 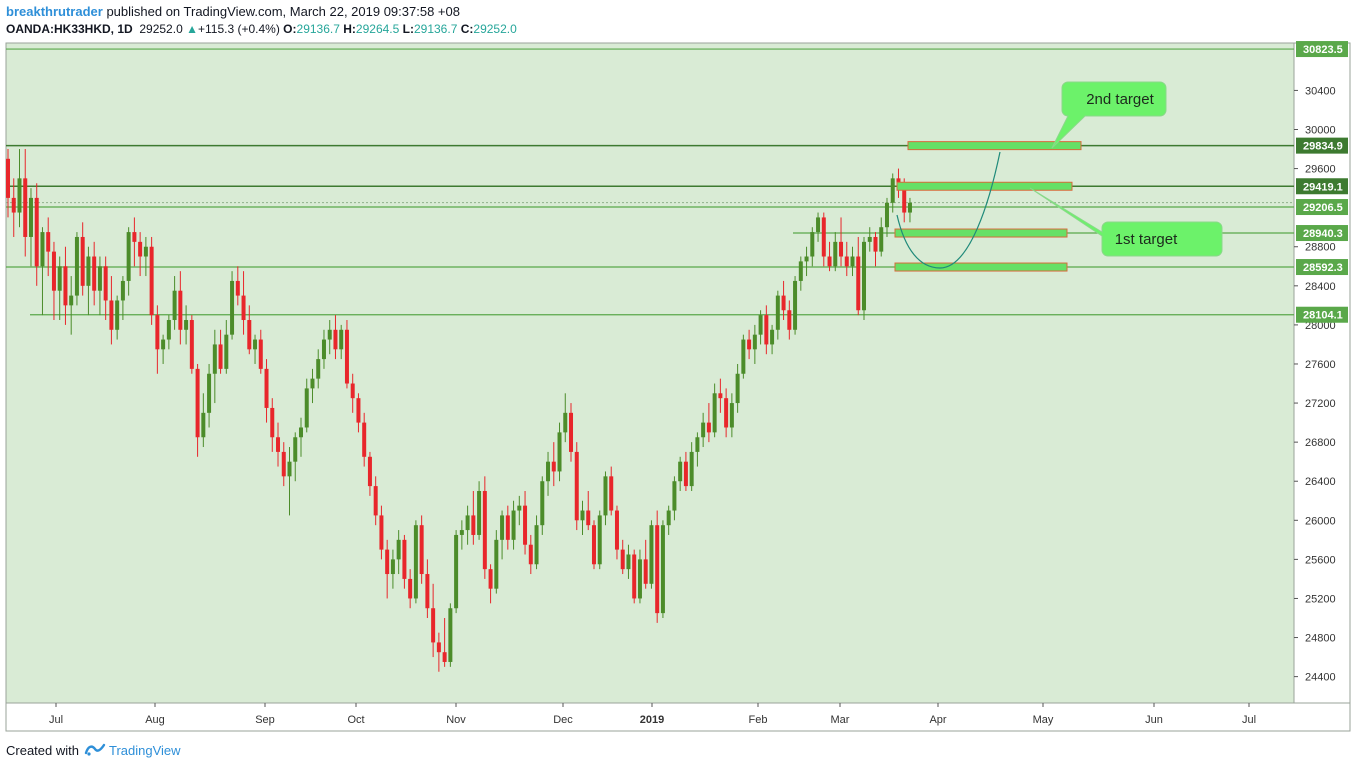 What do you see at coordinates (377, 29) in the screenshot?
I see `high-value: 29264.5` at bounding box center [377, 29].